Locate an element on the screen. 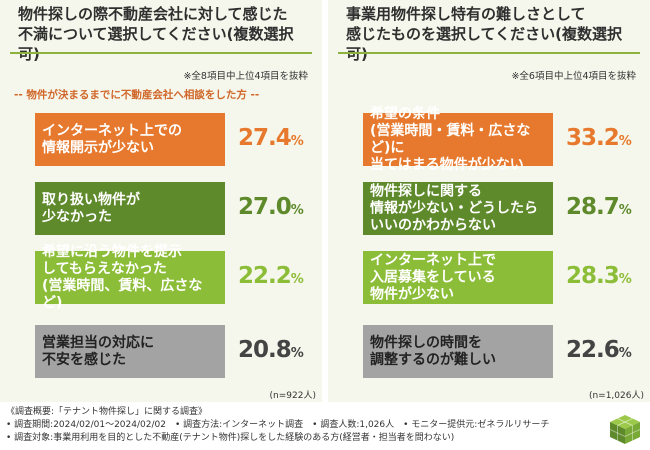 This screenshot has width=650, height=450. bar-value-number: 28.3 is located at coordinates (593, 276).